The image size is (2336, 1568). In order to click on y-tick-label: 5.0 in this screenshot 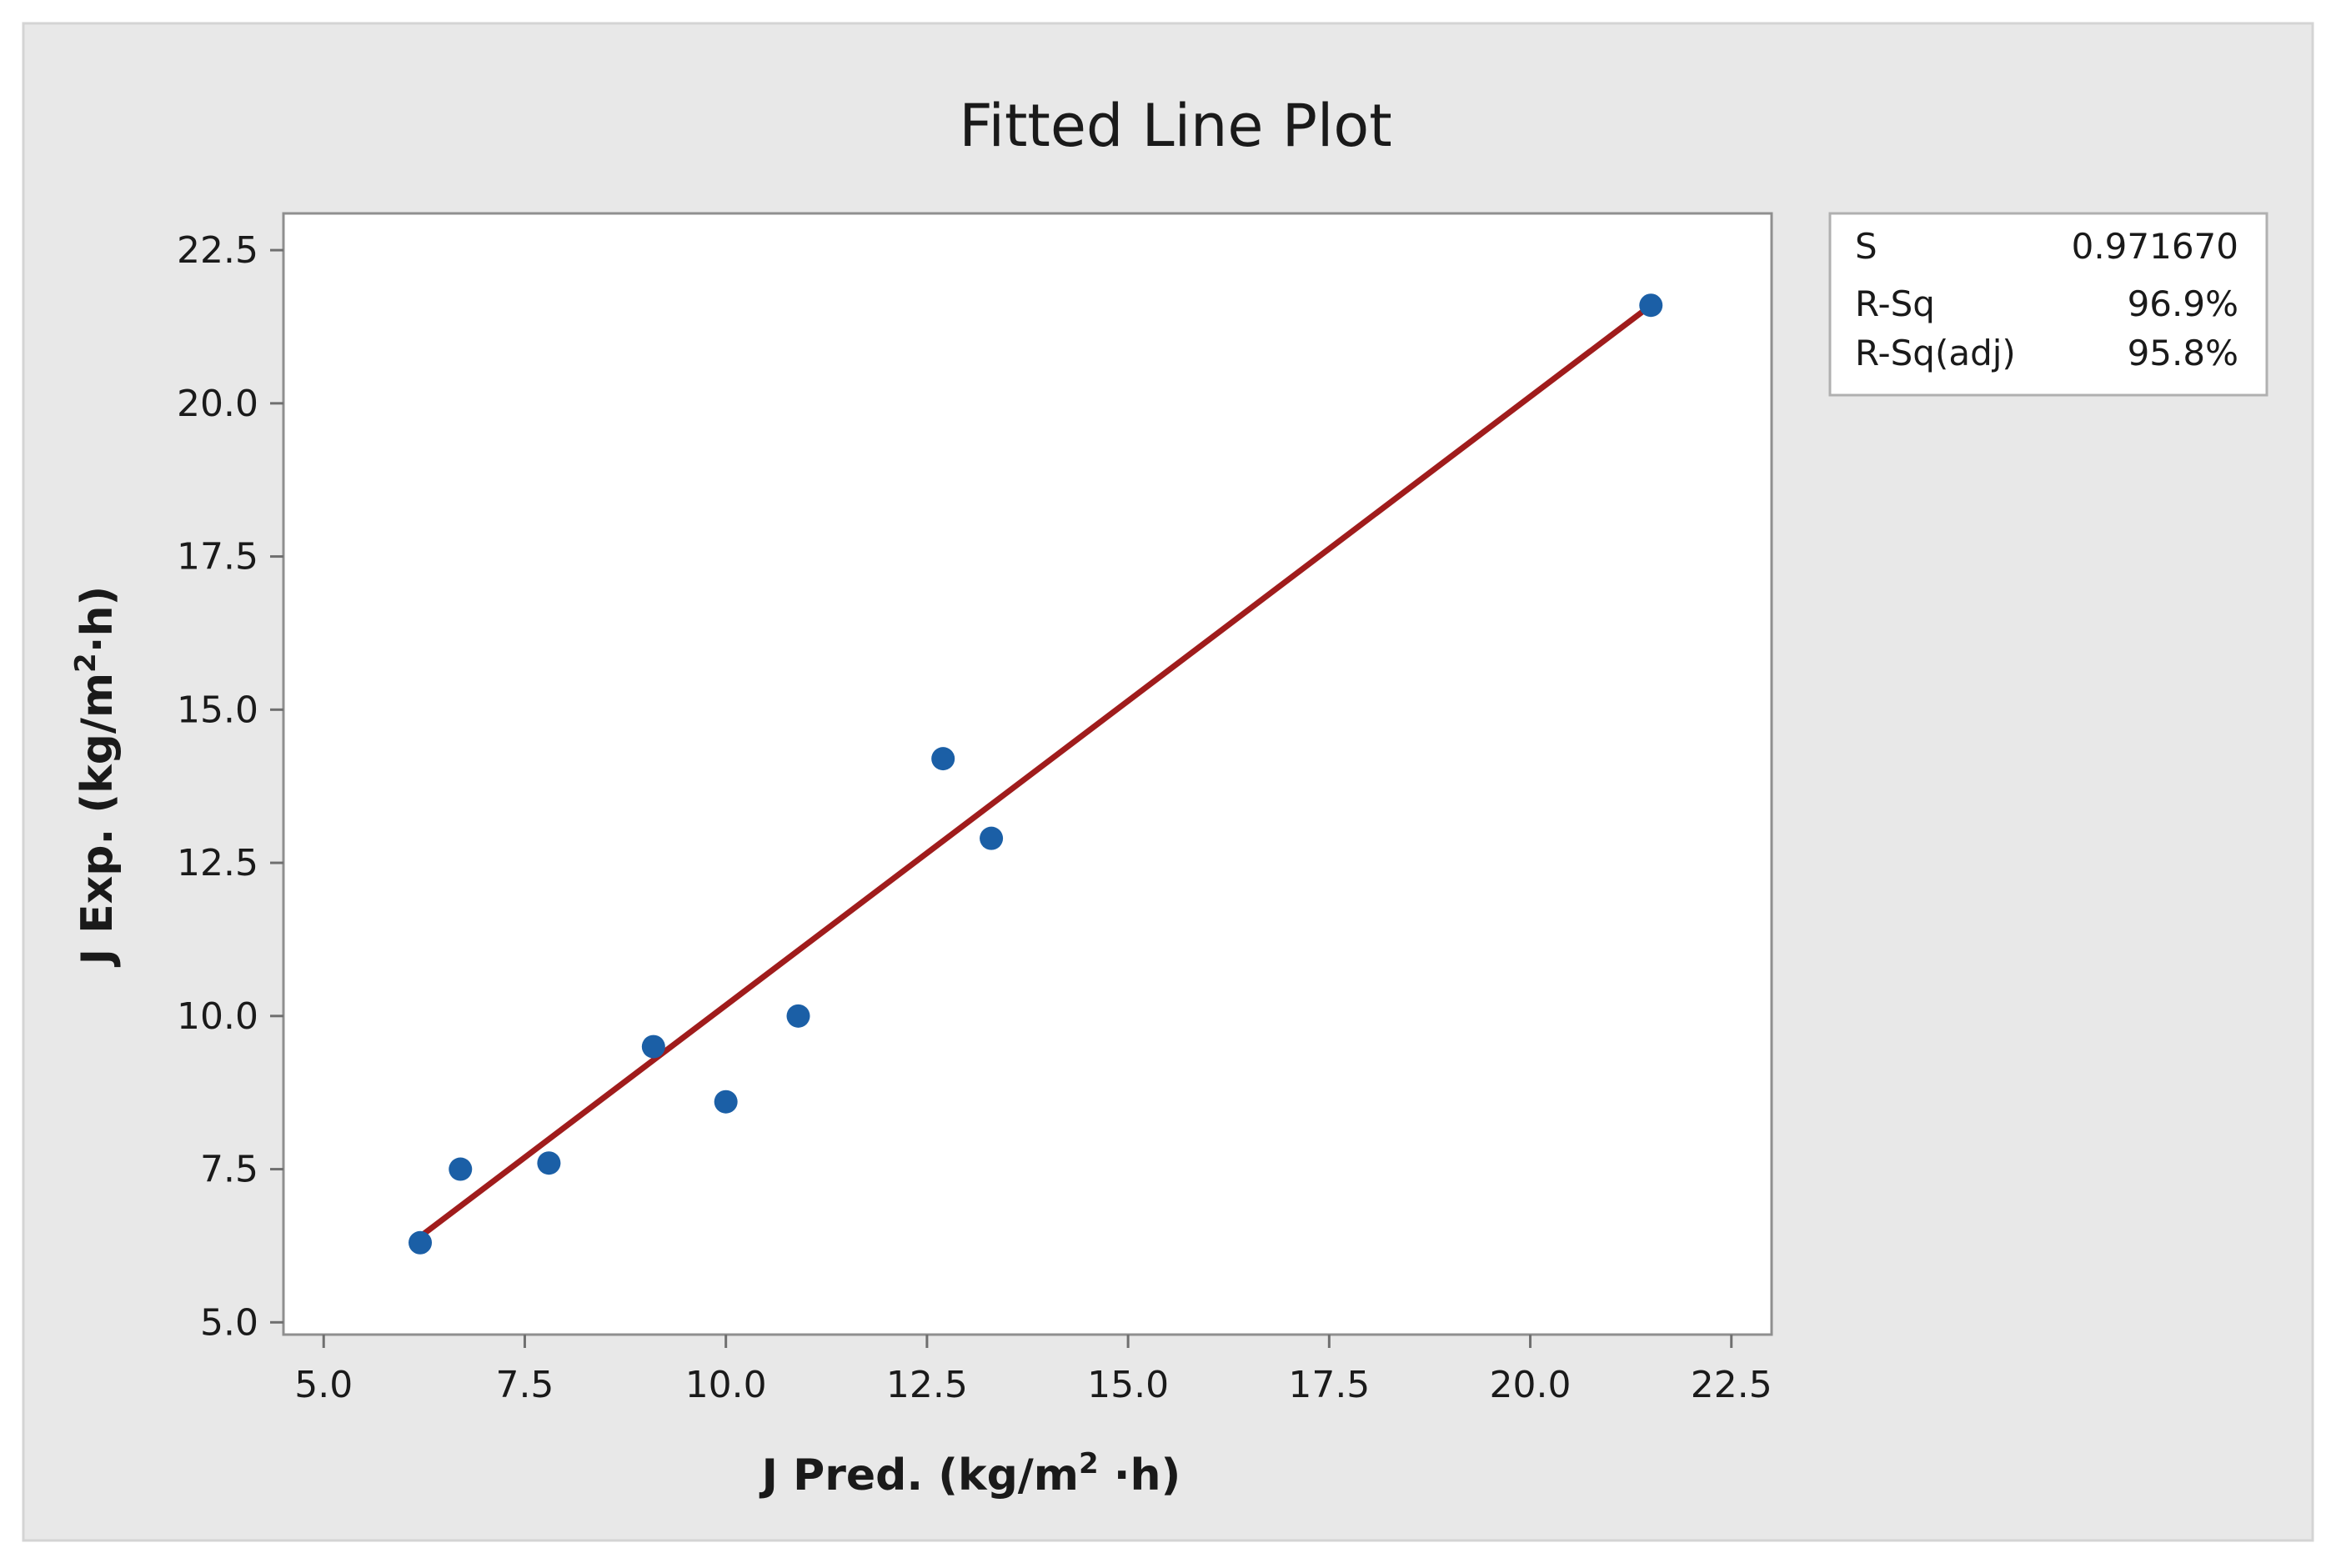, I will do `click(229, 1322)`.